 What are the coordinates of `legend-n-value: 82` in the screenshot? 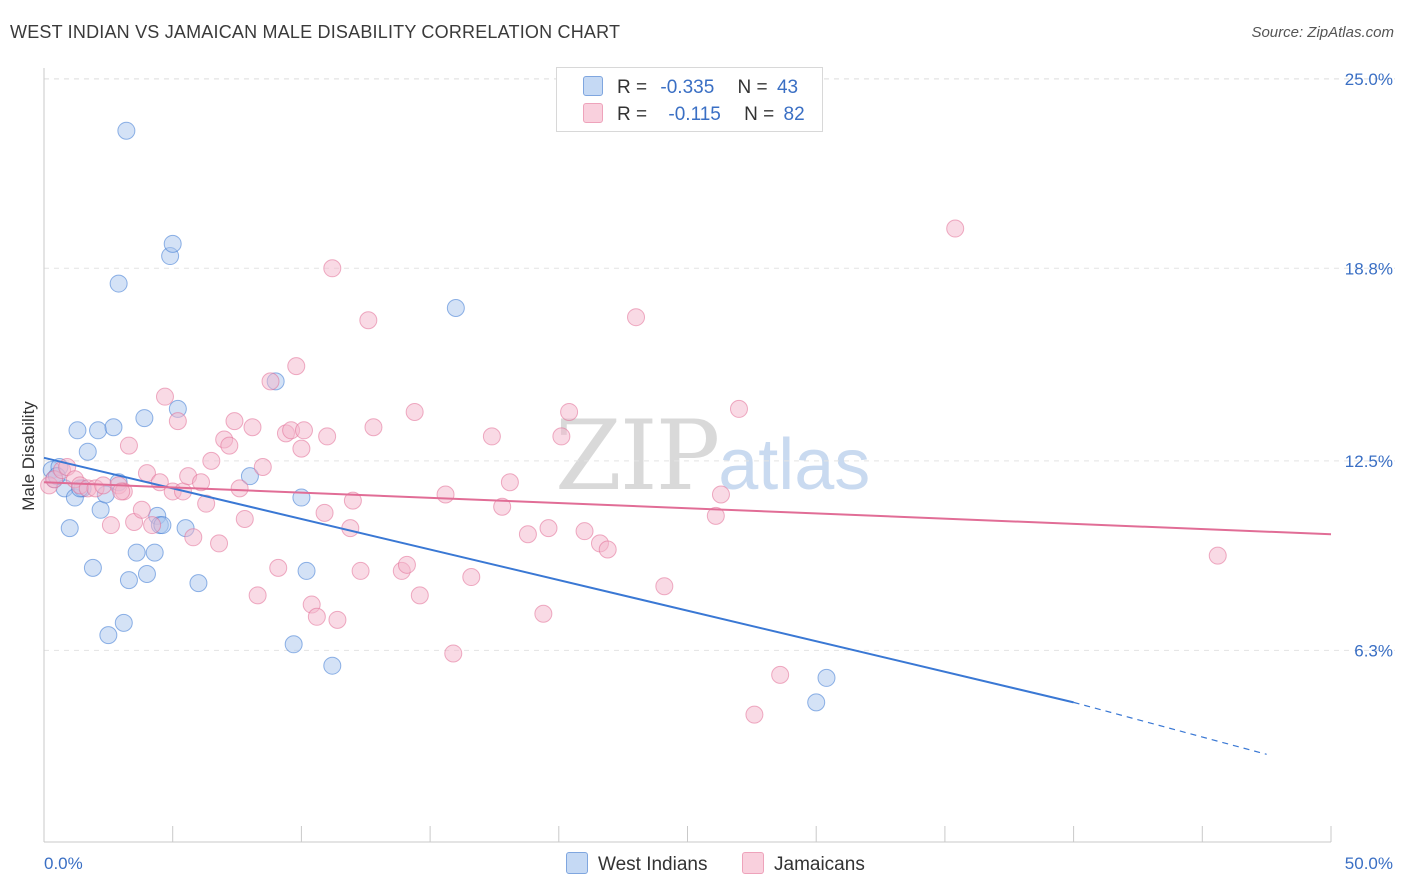 It's located at (794, 114).